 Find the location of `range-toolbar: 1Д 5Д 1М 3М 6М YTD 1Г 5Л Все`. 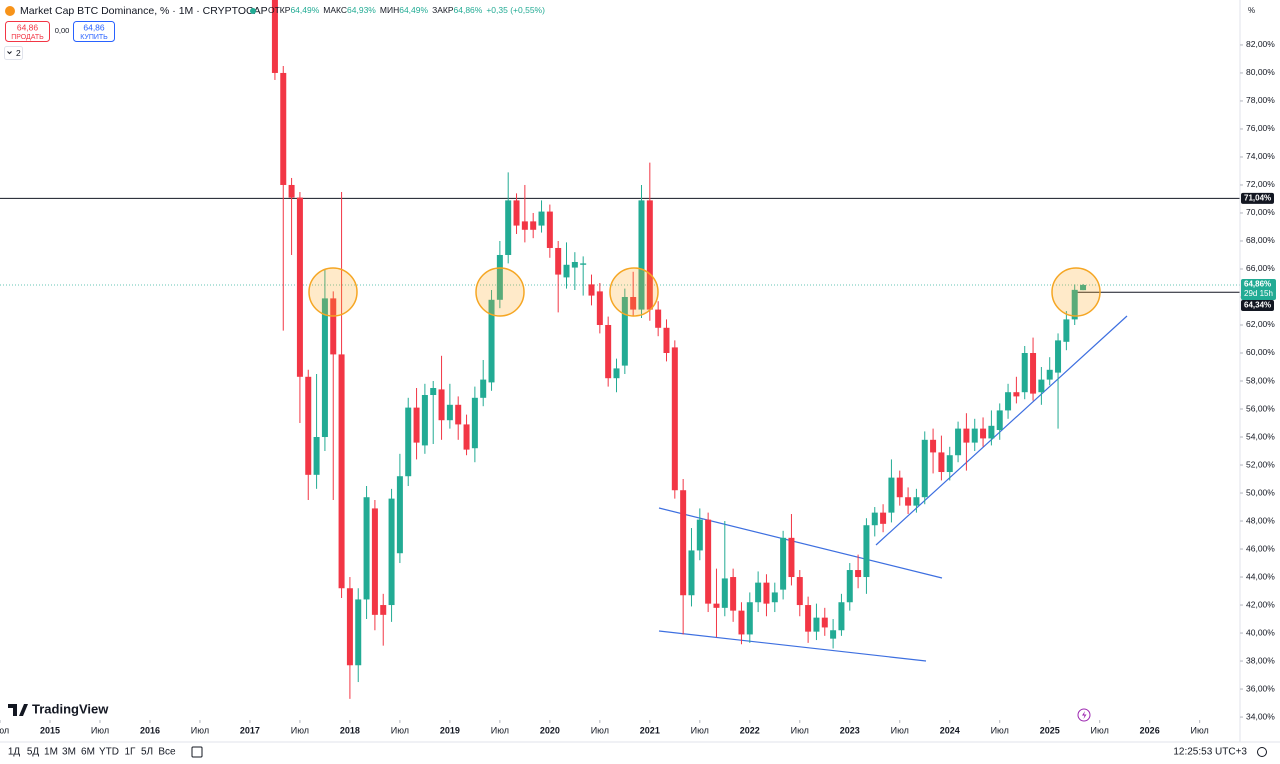

range-toolbar: 1Д 5Д 1М 3М 6М YTD 1Г 5Л Все is located at coordinates (92, 752).